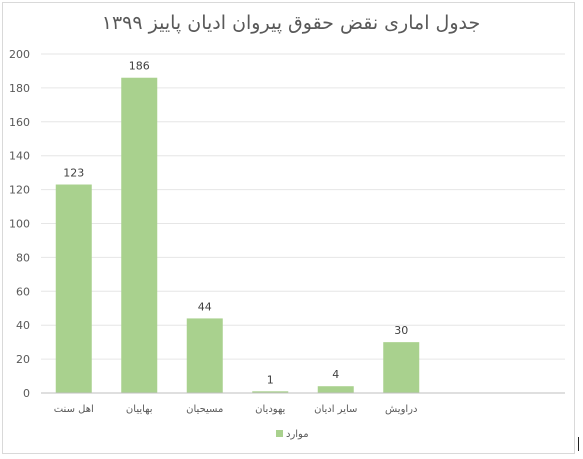 The image size is (583, 459). What do you see at coordinates (578, 444) in the screenshot?
I see `text-cursor-mark` at bounding box center [578, 444].